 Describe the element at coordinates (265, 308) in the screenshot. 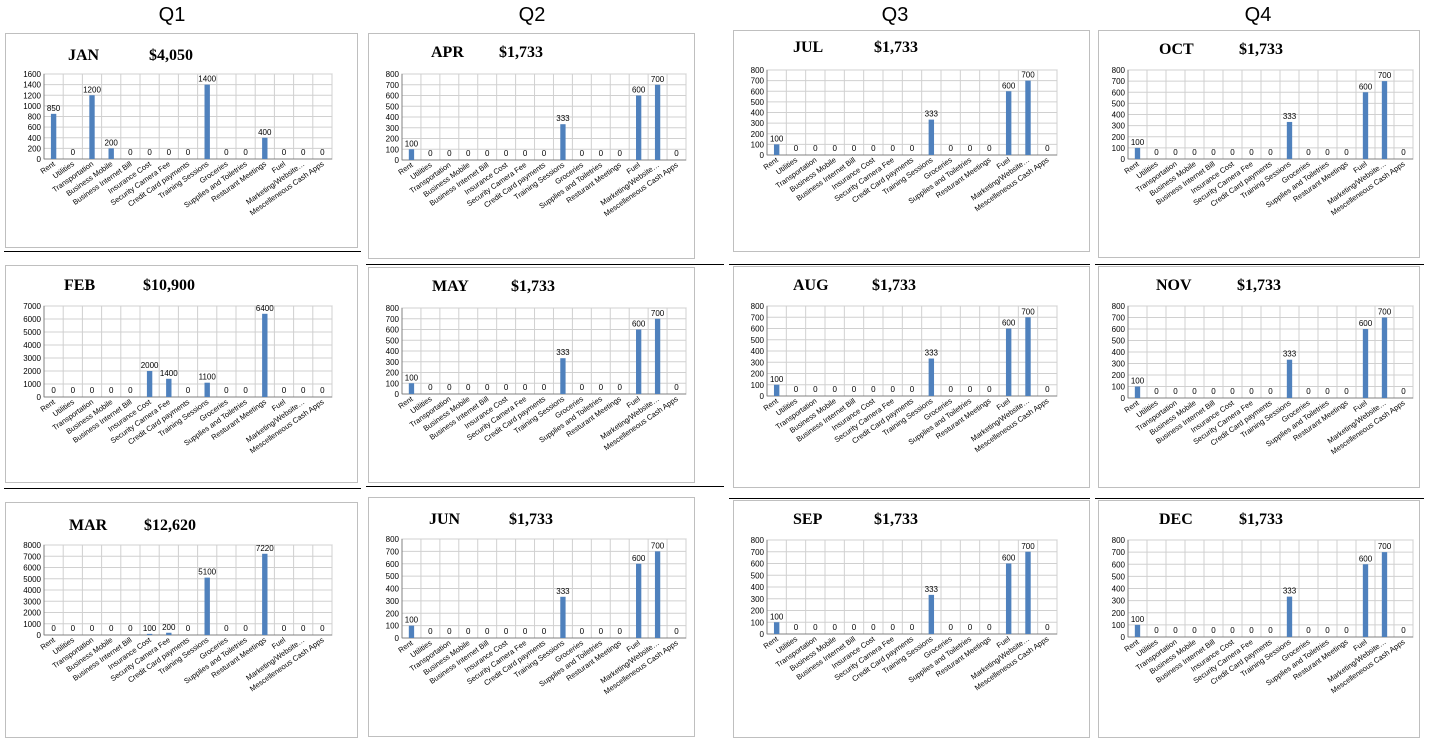

I see `data-label: 6400` at that location.